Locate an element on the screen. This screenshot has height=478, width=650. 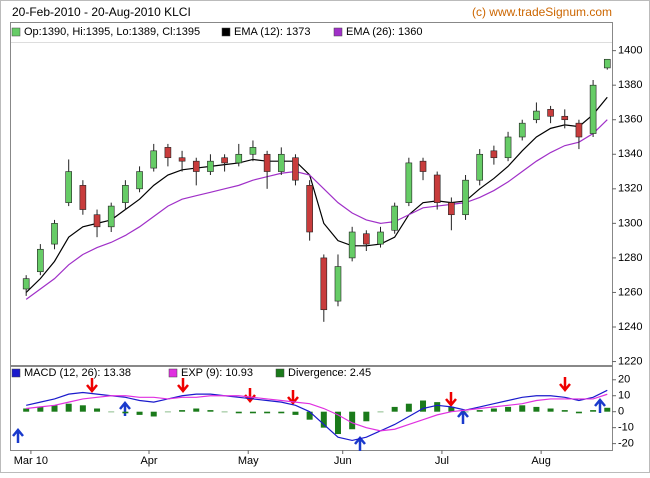
legend-label: EXP (9): 10.93 is located at coordinates (217, 373).